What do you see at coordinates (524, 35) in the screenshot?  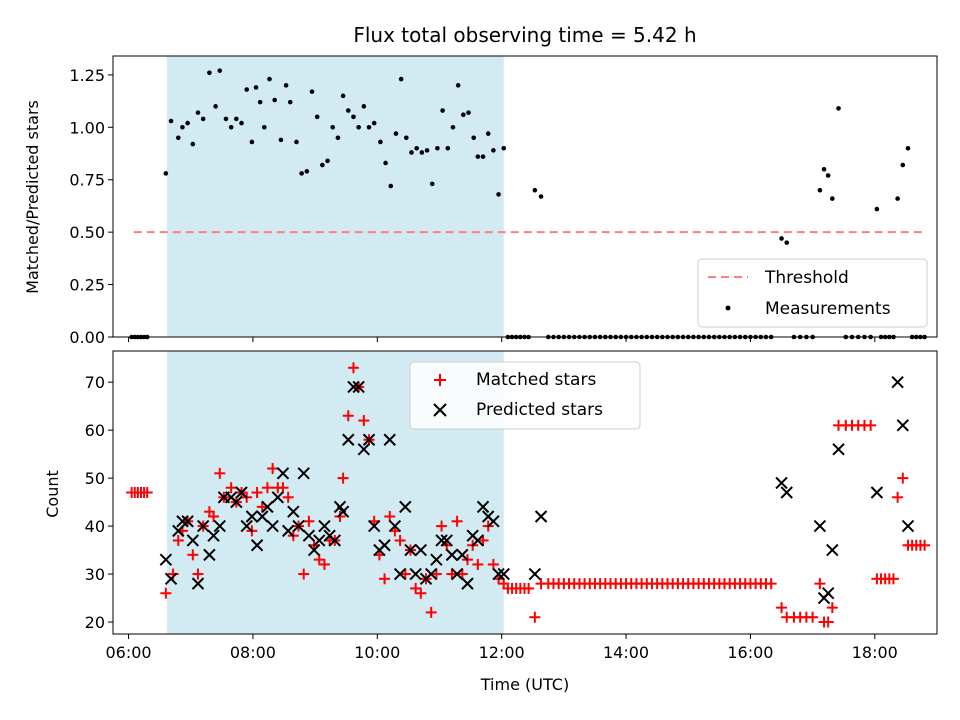 I see `chart-title: Flux total observing time = 5.42 h` at bounding box center [524, 35].